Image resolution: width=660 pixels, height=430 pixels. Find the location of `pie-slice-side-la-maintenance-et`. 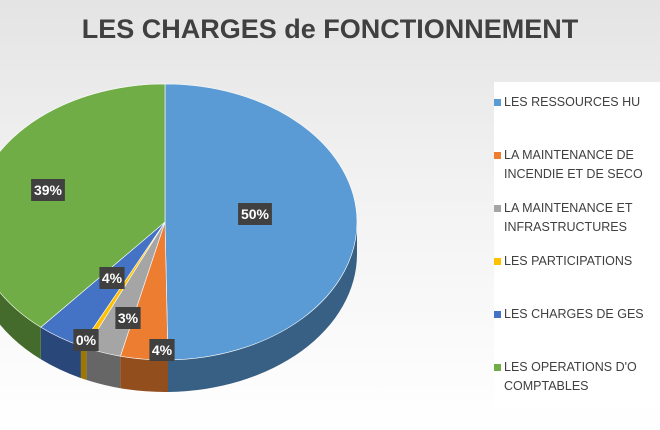

pie-slice-side-la-maintenance-et is located at coordinates (103, 368).